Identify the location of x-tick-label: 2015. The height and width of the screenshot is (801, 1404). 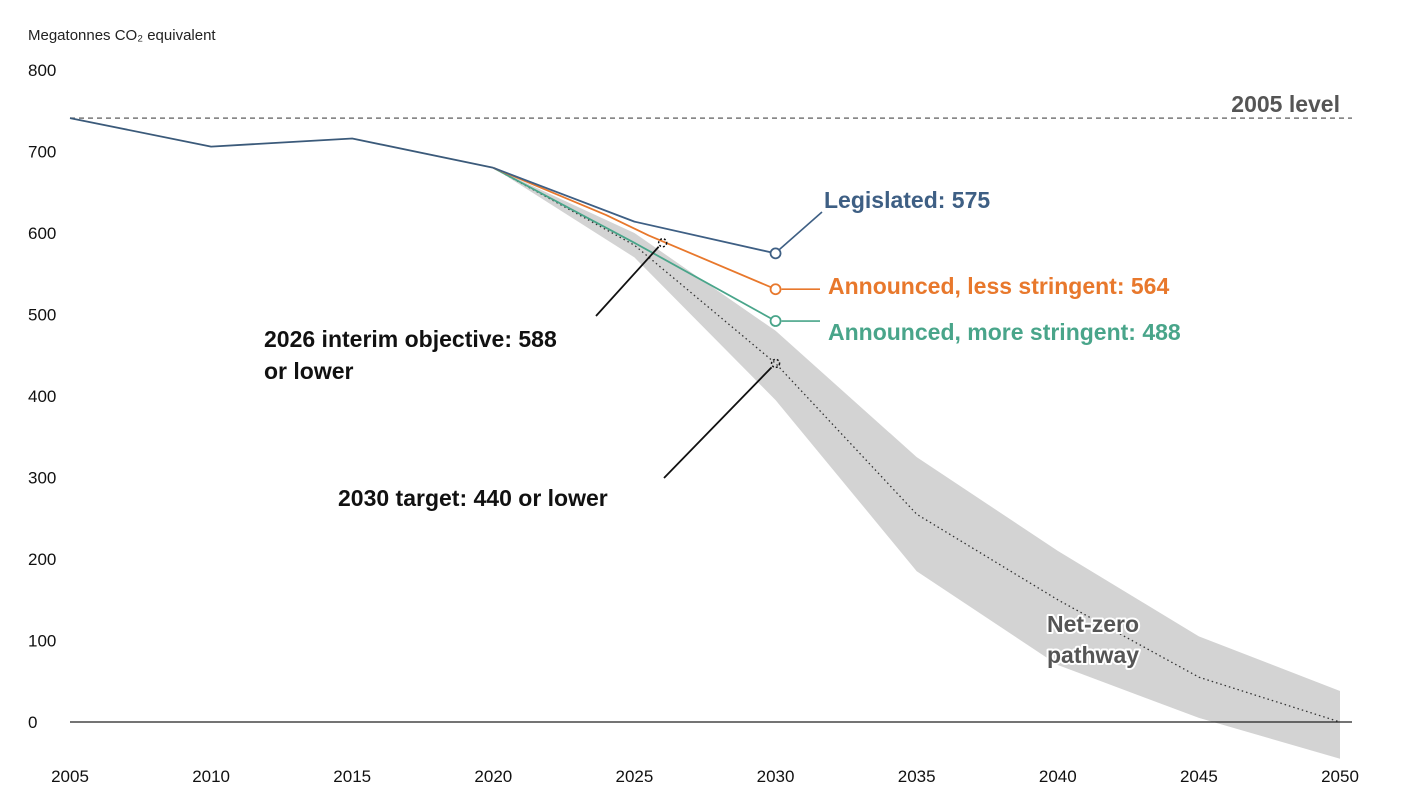
(352, 776).